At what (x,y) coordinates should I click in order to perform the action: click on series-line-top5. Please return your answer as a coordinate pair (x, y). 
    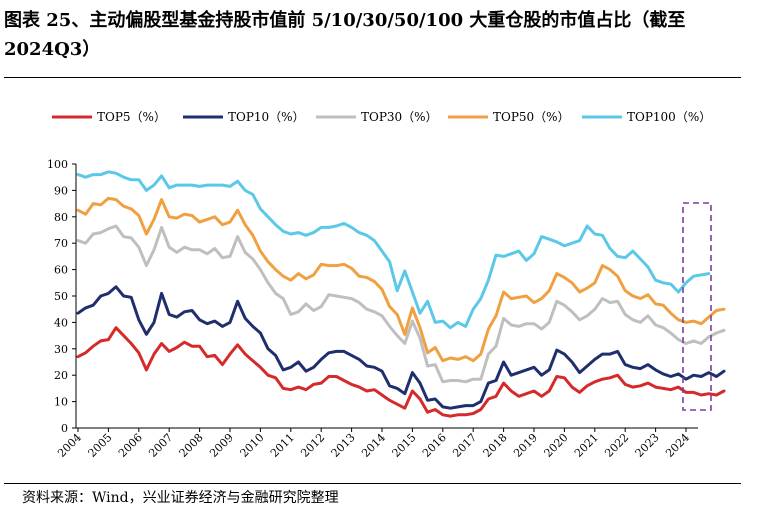
    Looking at the image, I should click on (401, 372).